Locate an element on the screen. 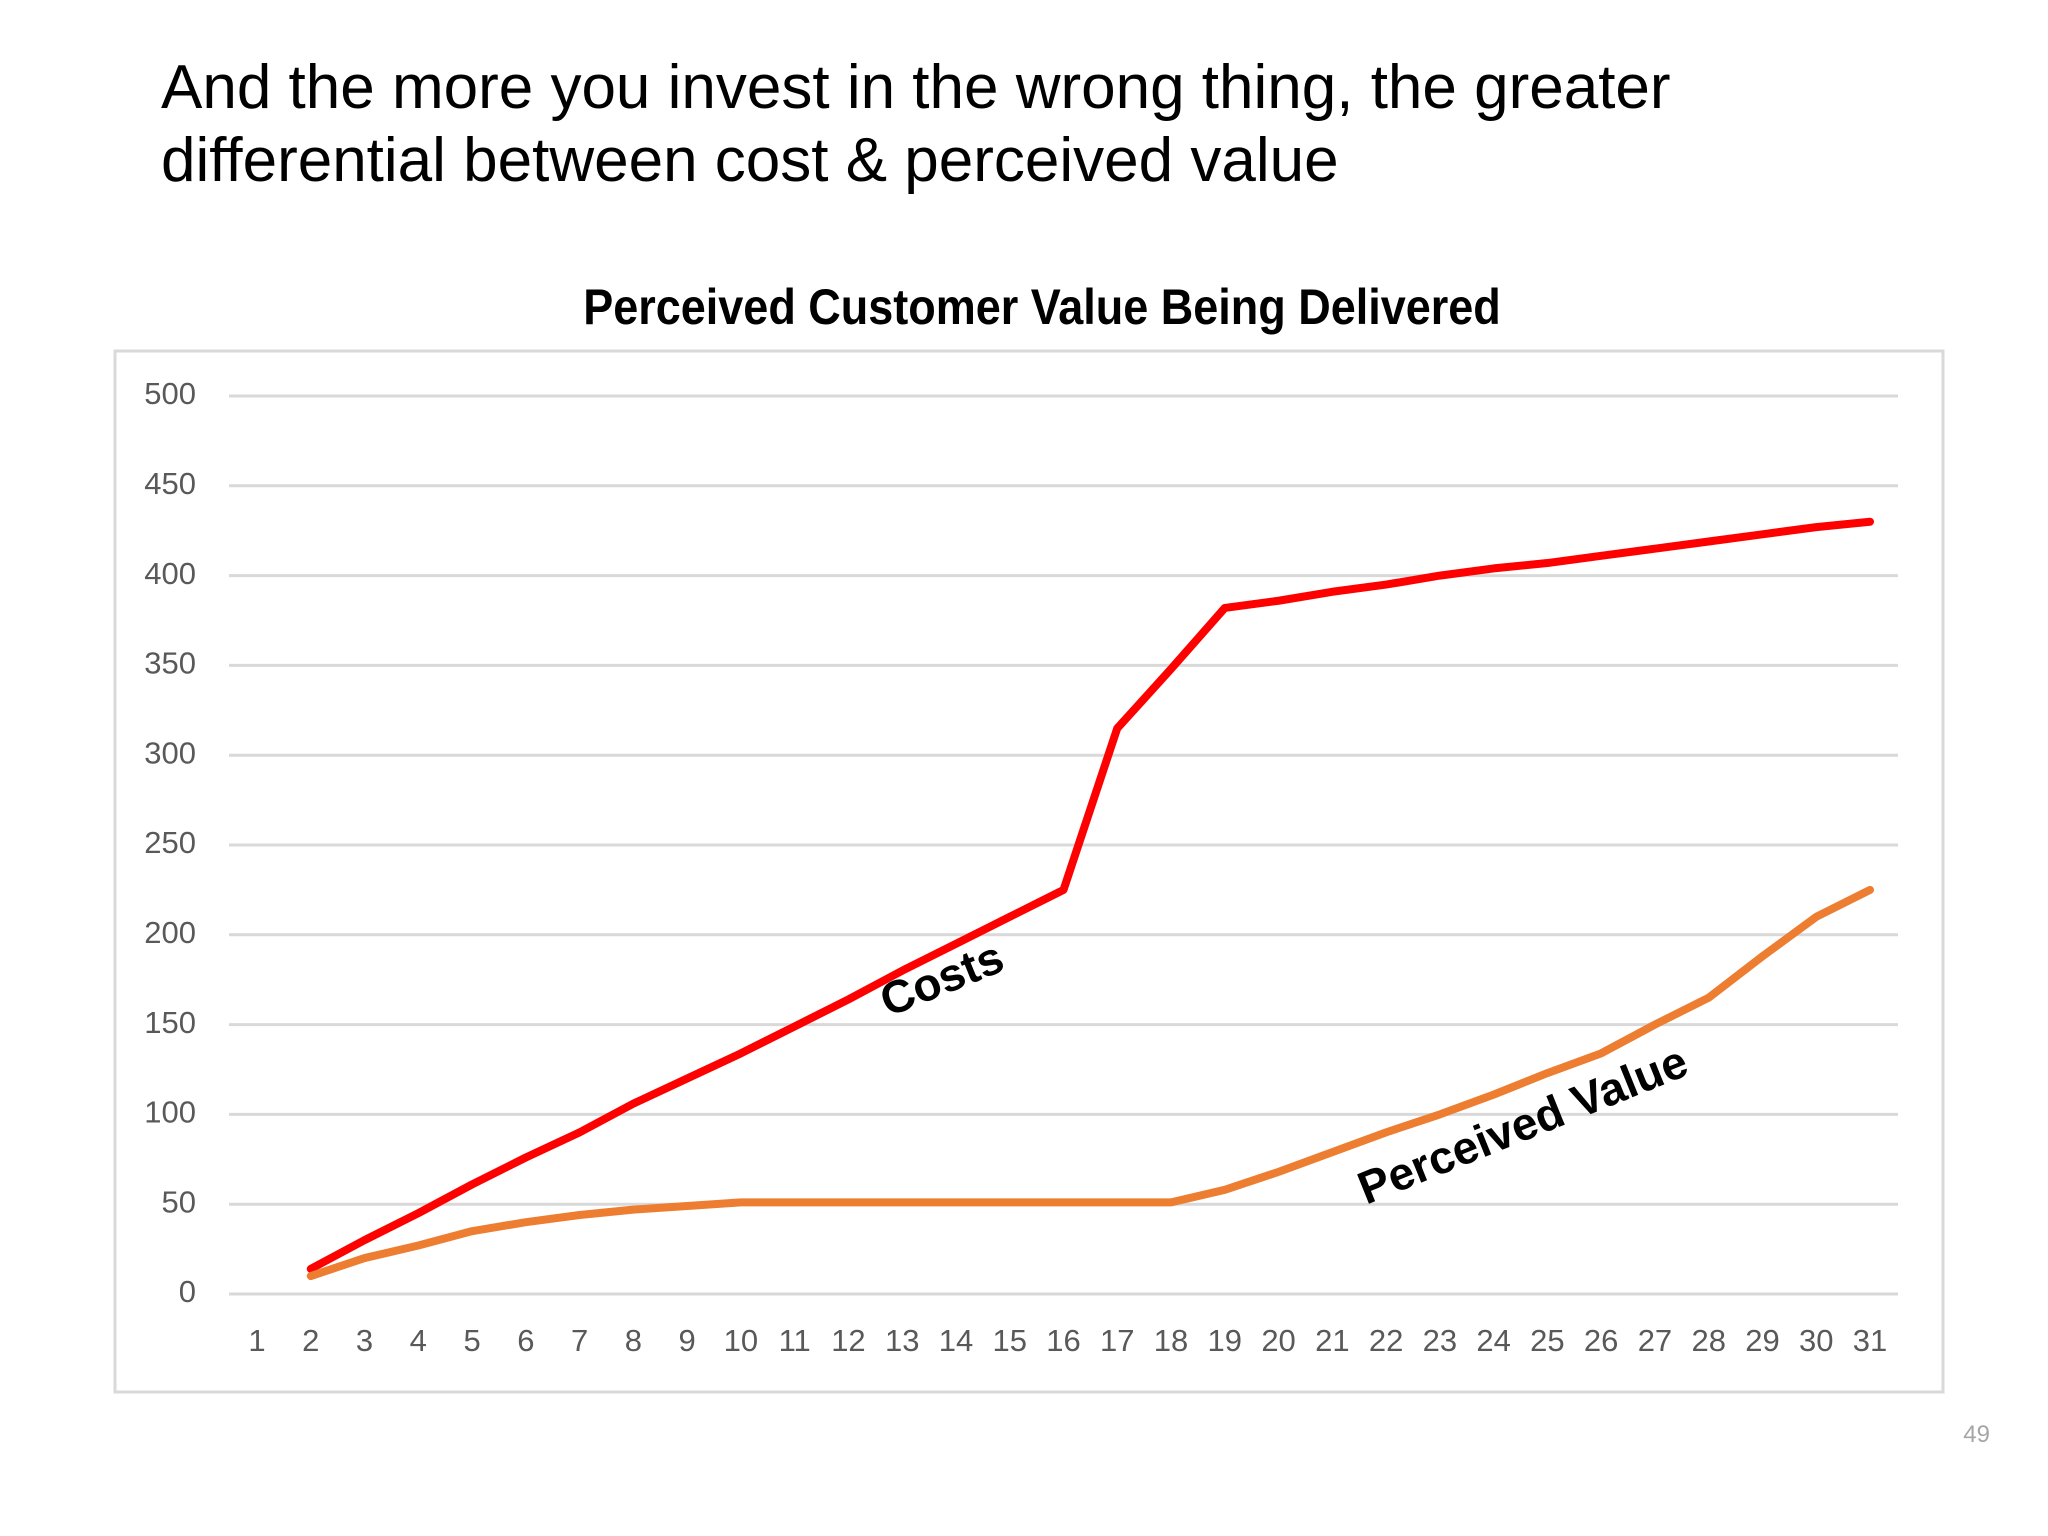 This screenshot has width=2048, height=1536. page-number: 49 is located at coordinates (1976, 1434).